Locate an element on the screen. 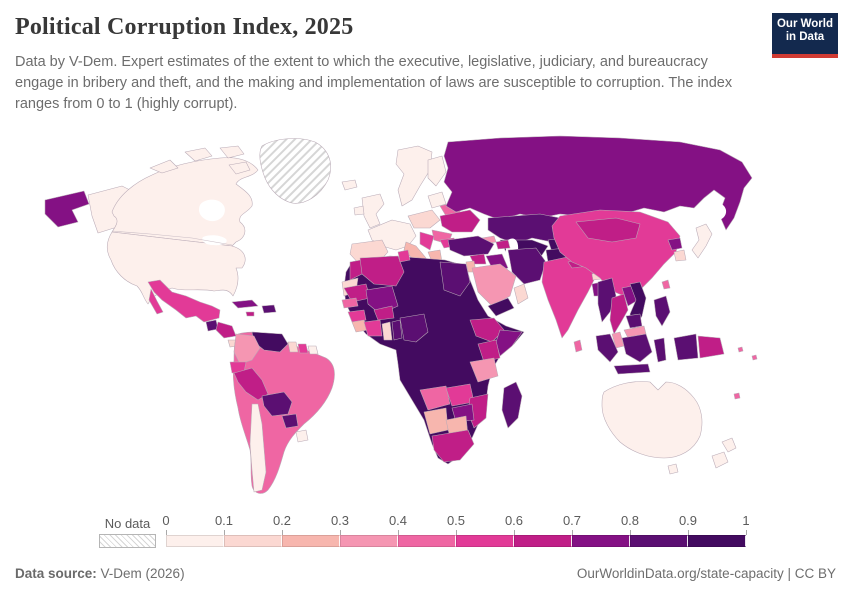 The height and width of the screenshot is (600, 850). region-australia is located at coordinates (652, 420).